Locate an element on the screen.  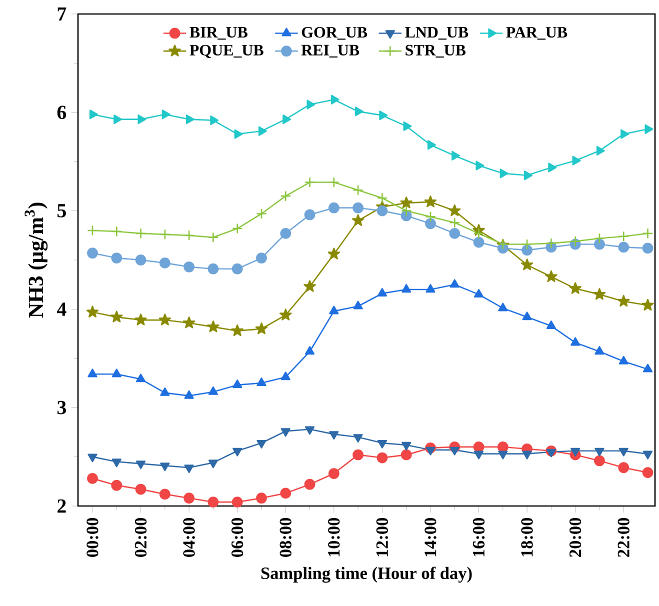
y-tick-label: 6 is located at coordinates (61, 113).